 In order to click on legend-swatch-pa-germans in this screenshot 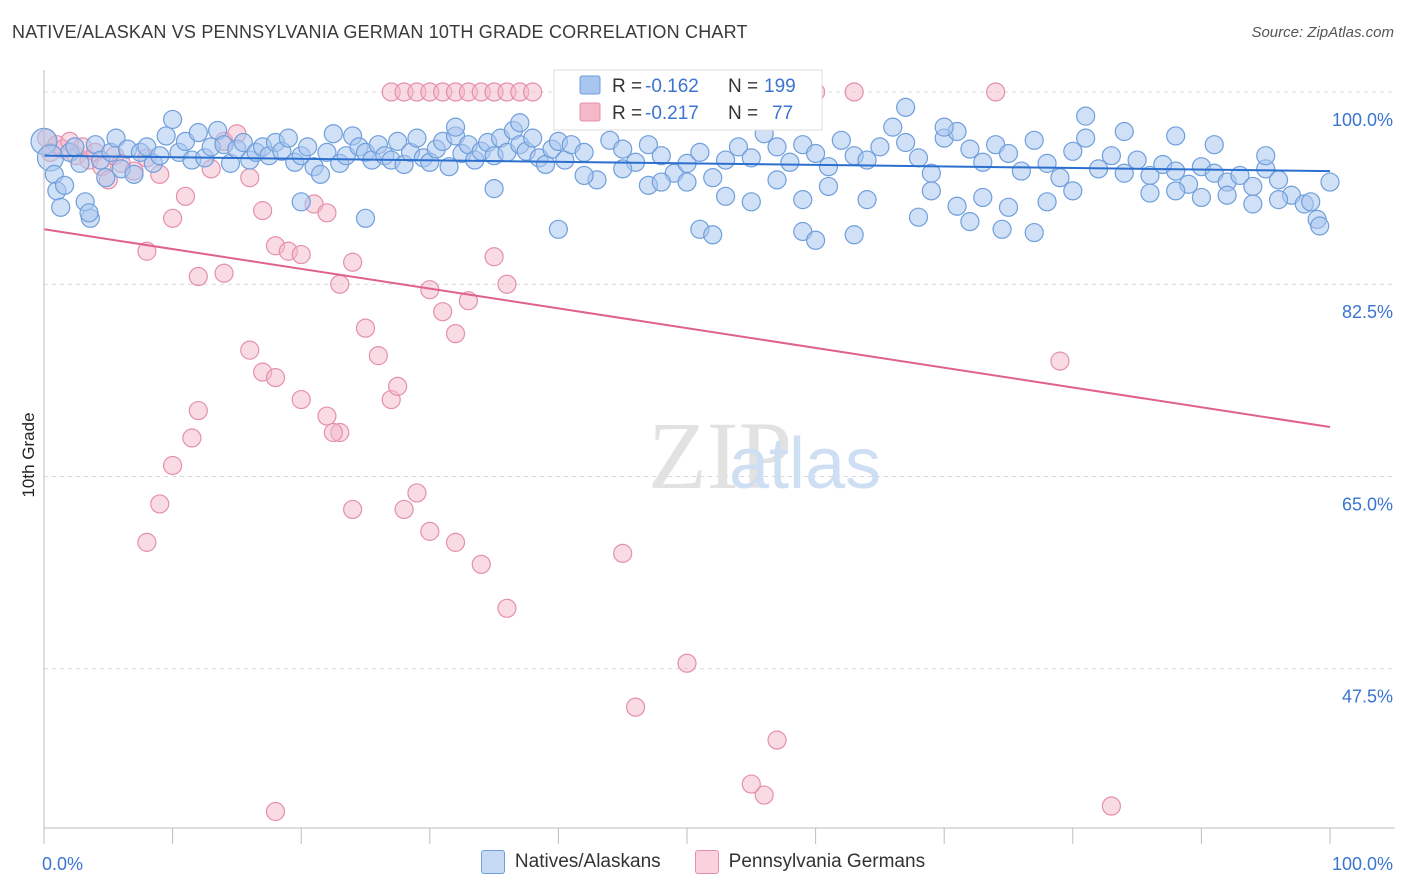, I will do `click(706, 862)`.